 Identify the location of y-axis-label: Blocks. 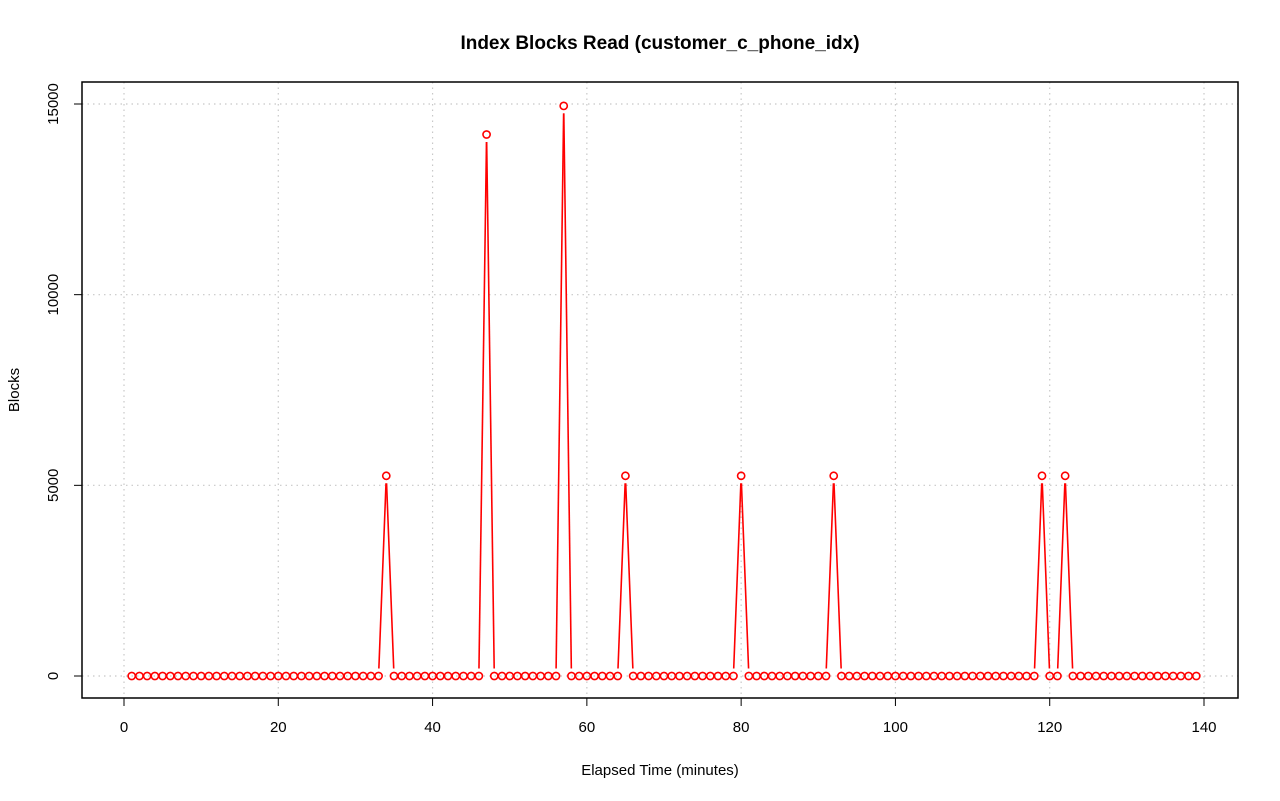
(14, 390).